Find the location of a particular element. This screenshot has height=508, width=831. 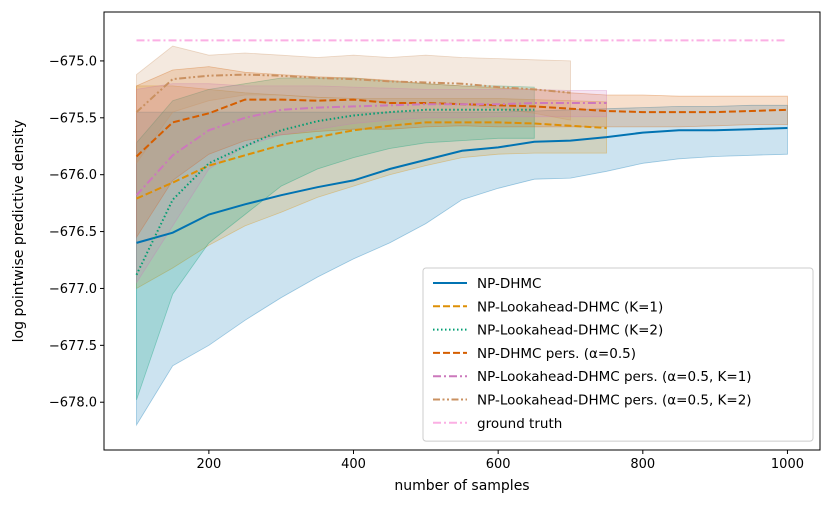

y-axis-label: log pointwise predictive density is located at coordinates (19, 231).